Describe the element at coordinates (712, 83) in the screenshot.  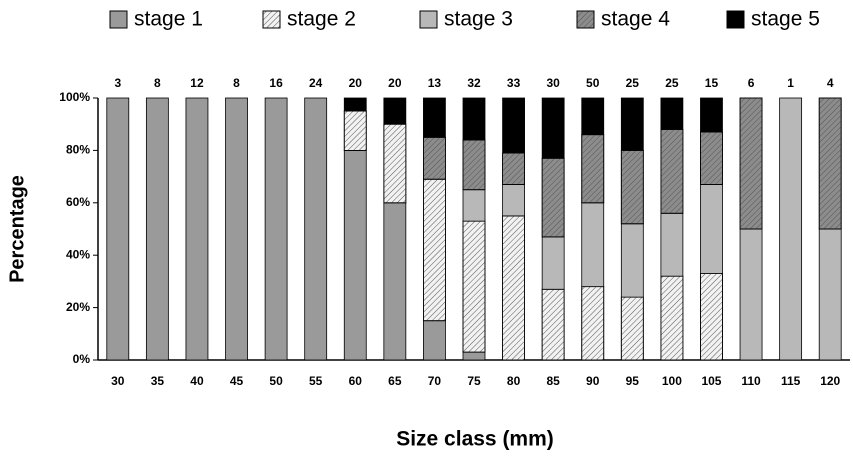
I see `count-label: 15` at that location.